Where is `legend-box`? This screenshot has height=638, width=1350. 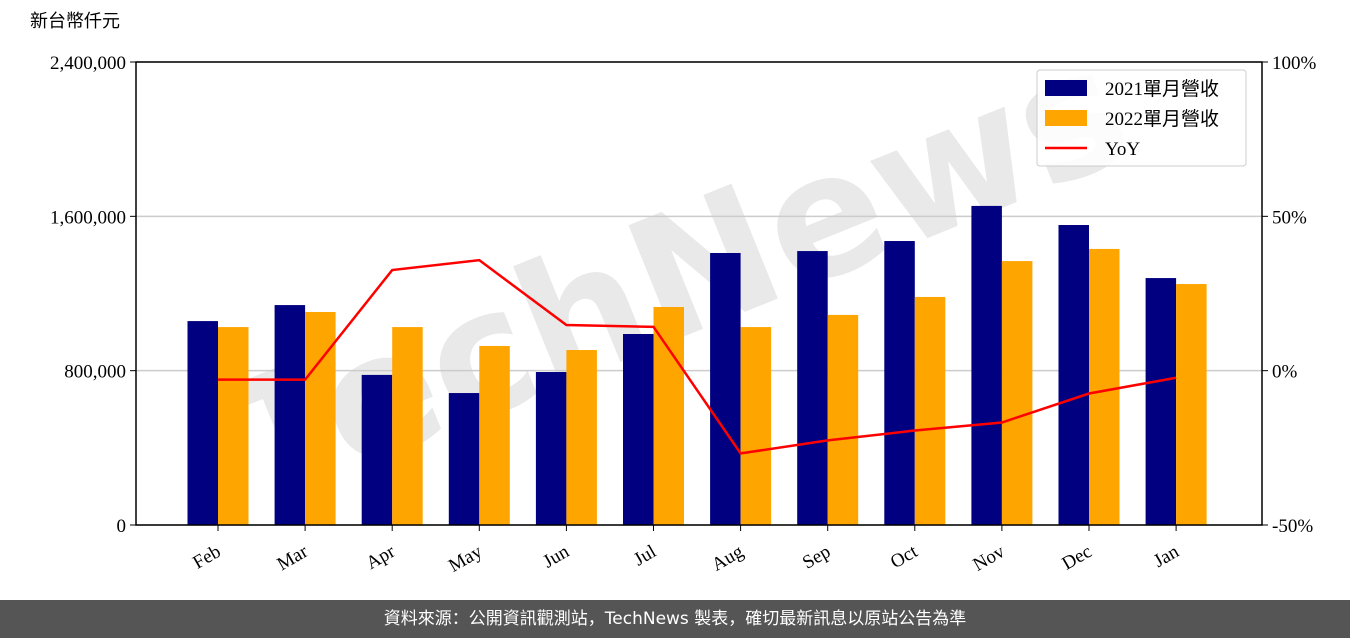
legend-box is located at coordinates (1141, 118).